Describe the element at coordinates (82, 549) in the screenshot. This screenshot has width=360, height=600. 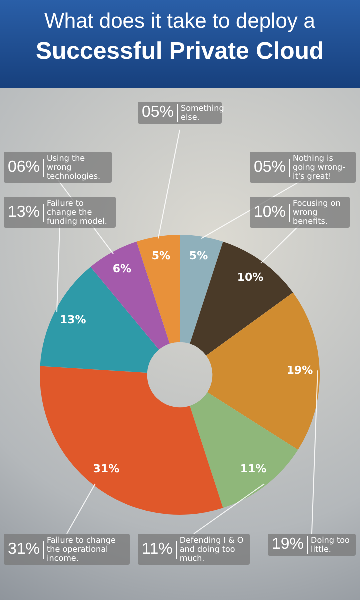
I see `slice-label: Failure to change the operational income.` at that location.